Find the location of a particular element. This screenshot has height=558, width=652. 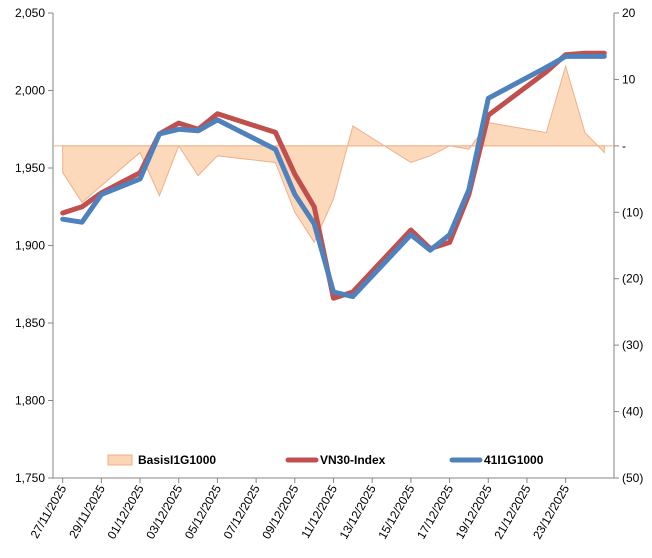

legend: BasisI1G1000 VN30-Index 41I1G1000 is located at coordinates (325, 460).